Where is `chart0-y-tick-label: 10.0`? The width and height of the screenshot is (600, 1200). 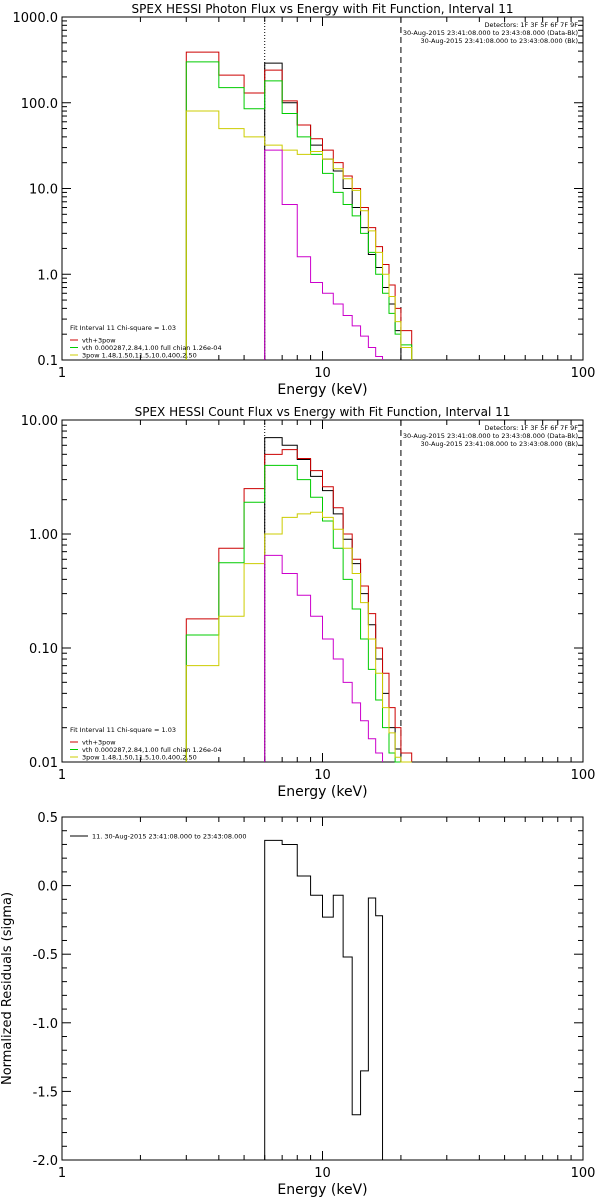
chart0-y-tick-label: 10.0 is located at coordinates (43, 190).